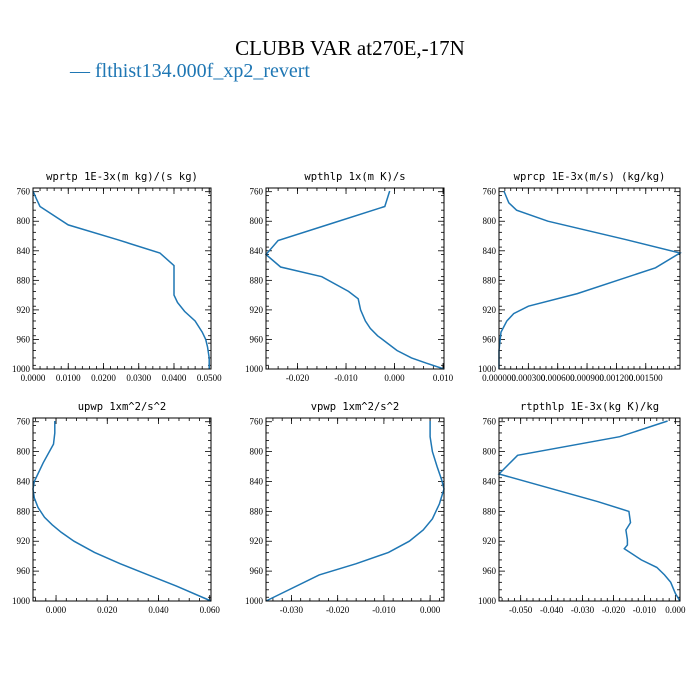 The height and width of the screenshot is (700, 700). What do you see at coordinates (646, 378) in the screenshot?
I see `x-tick-label: 0.001500` at bounding box center [646, 378].